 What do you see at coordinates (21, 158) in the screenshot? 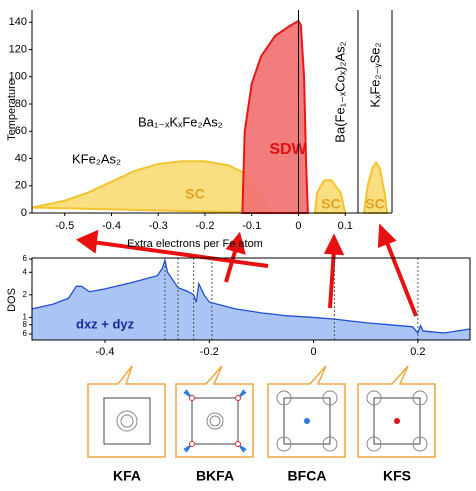
I see `y-tick-label: 40` at bounding box center [21, 158].